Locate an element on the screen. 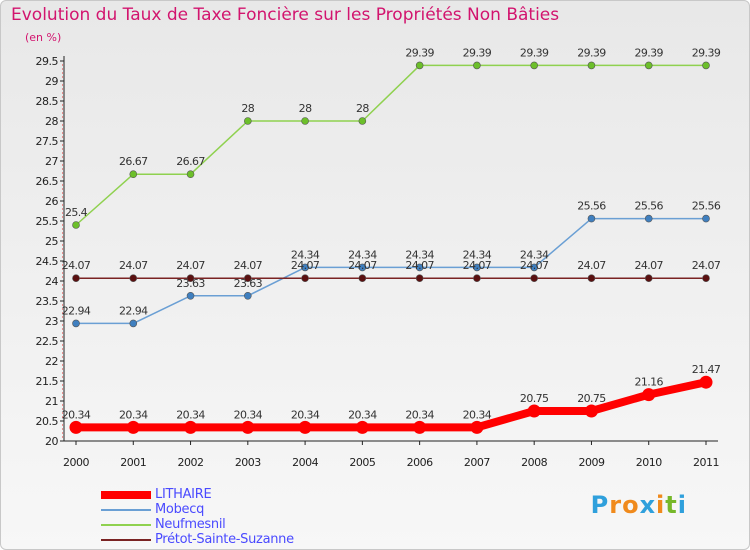 The height and width of the screenshot is (550, 750). logo-letter: x is located at coordinates (648, 505).